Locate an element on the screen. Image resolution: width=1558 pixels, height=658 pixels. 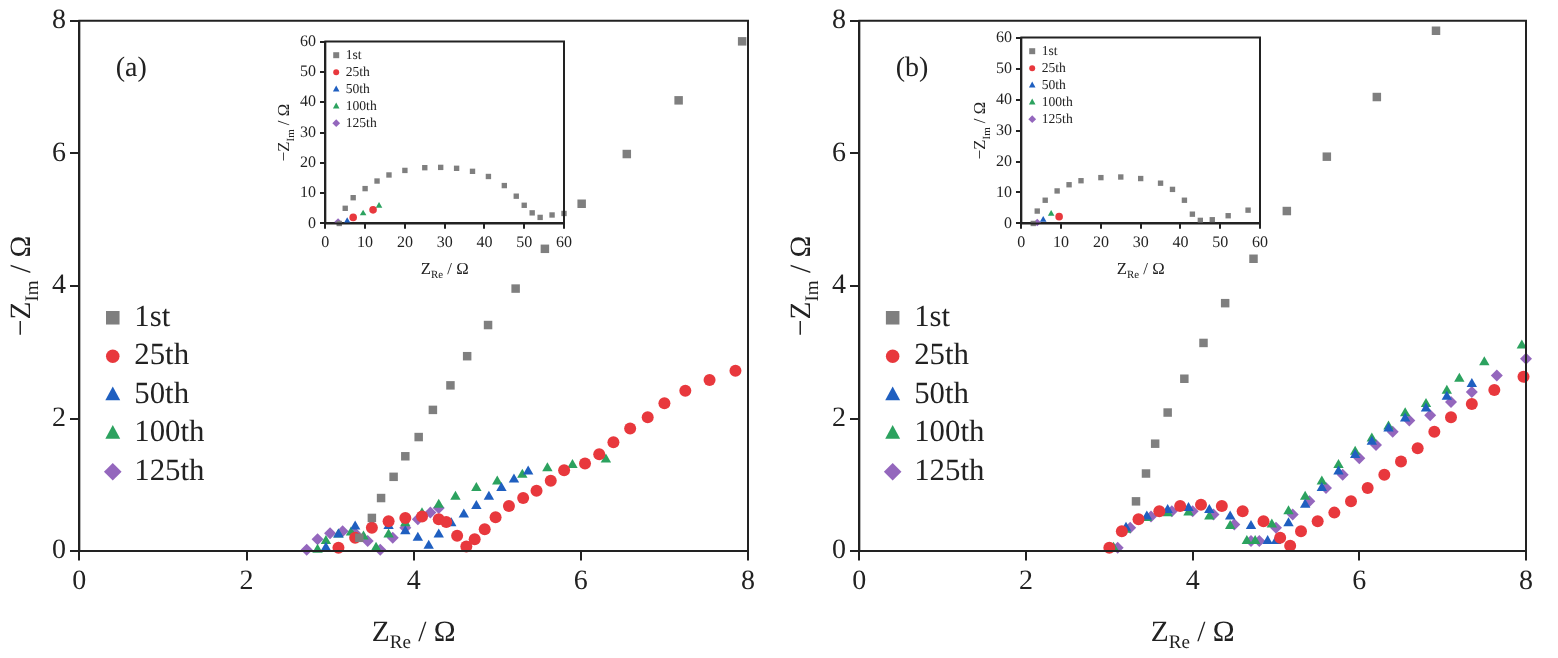
annotation: (a) is located at coordinates (131, 68).